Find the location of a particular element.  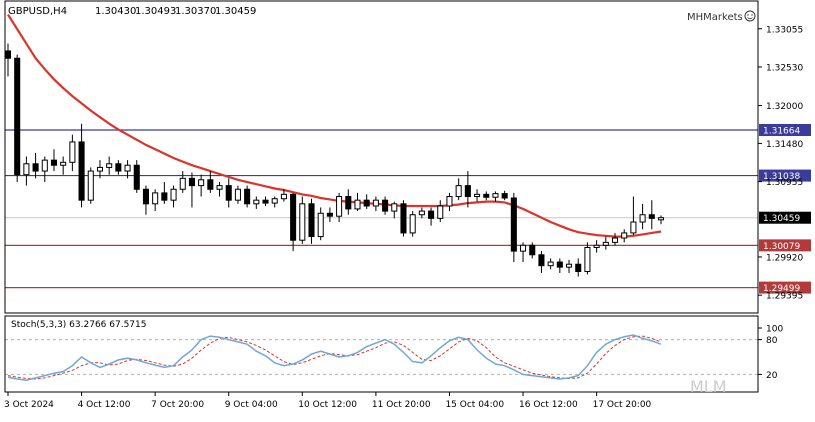

current-price-label: 1.30459 is located at coordinates (781, 219).